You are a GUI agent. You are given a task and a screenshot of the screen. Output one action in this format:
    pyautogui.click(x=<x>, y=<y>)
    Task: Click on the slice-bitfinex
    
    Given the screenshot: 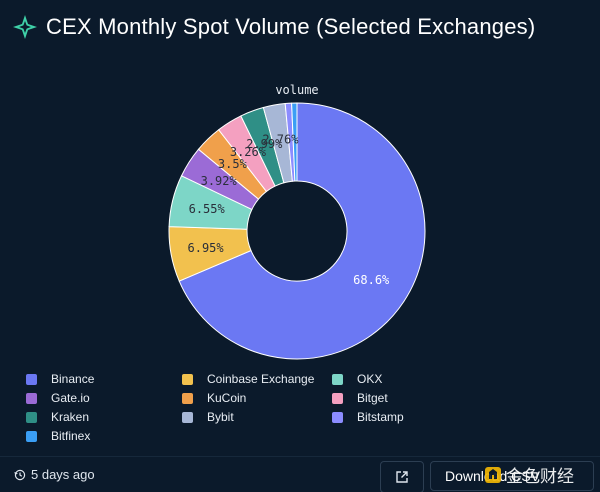 What is the action you would take?
    pyautogui.click(x=294, y=142)
    